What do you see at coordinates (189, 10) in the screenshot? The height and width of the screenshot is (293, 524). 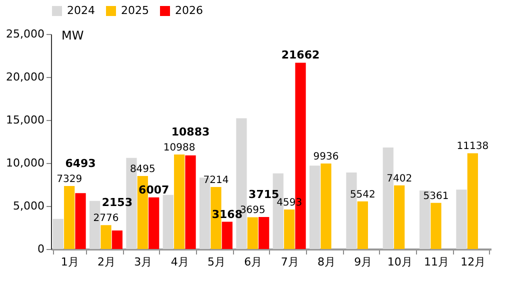 I see `legend-label: 2026` at bounding box center [189, 10].